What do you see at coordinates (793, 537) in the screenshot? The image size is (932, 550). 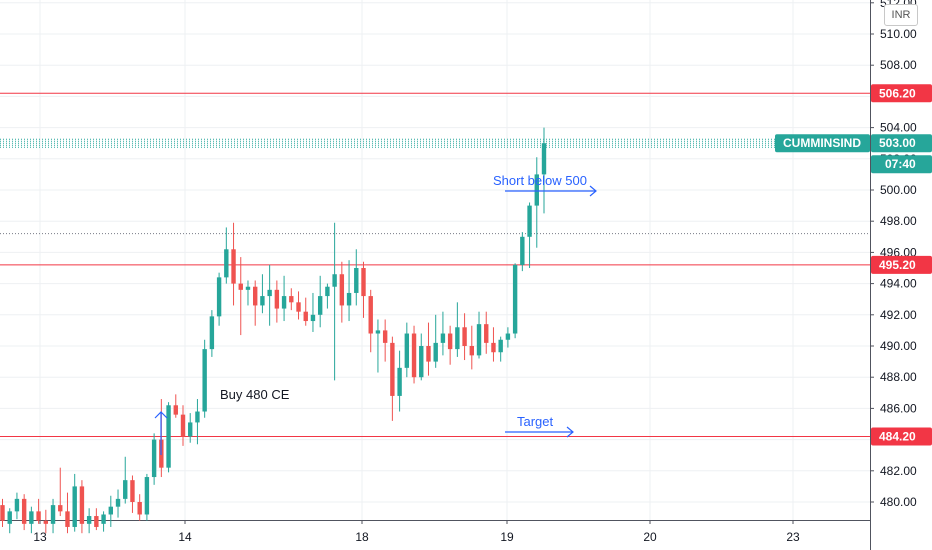 I see `time-tick-label: 23` at bounding box center [793, 537].